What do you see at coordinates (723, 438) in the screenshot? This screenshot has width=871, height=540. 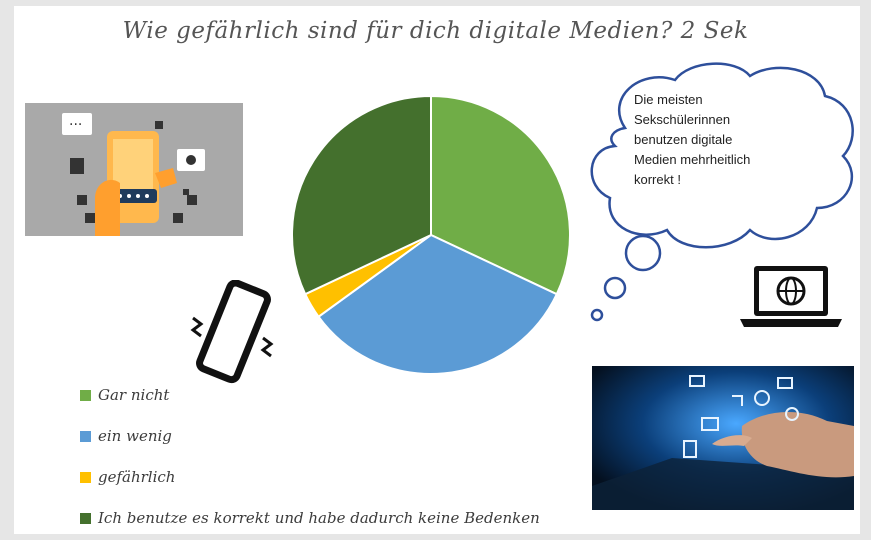 I see `touch-tablet-icon` at bounding box center [723, 438].